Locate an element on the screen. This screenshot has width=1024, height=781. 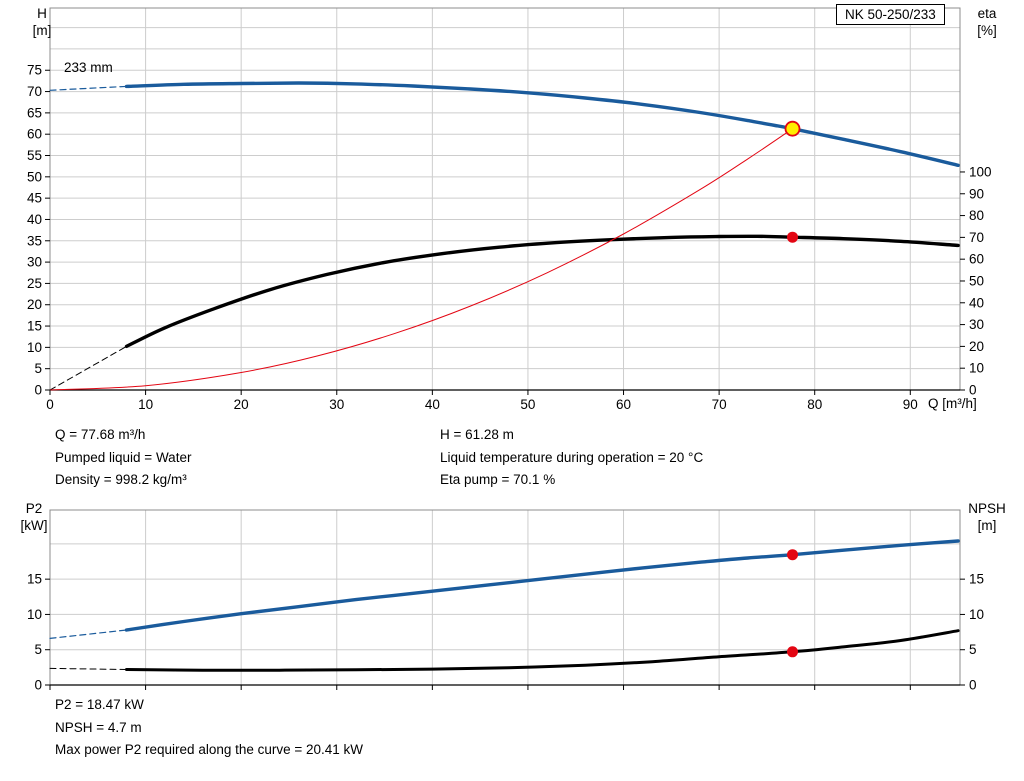
left-axis-tick-label: 75 is located at coordinates (34, 70).